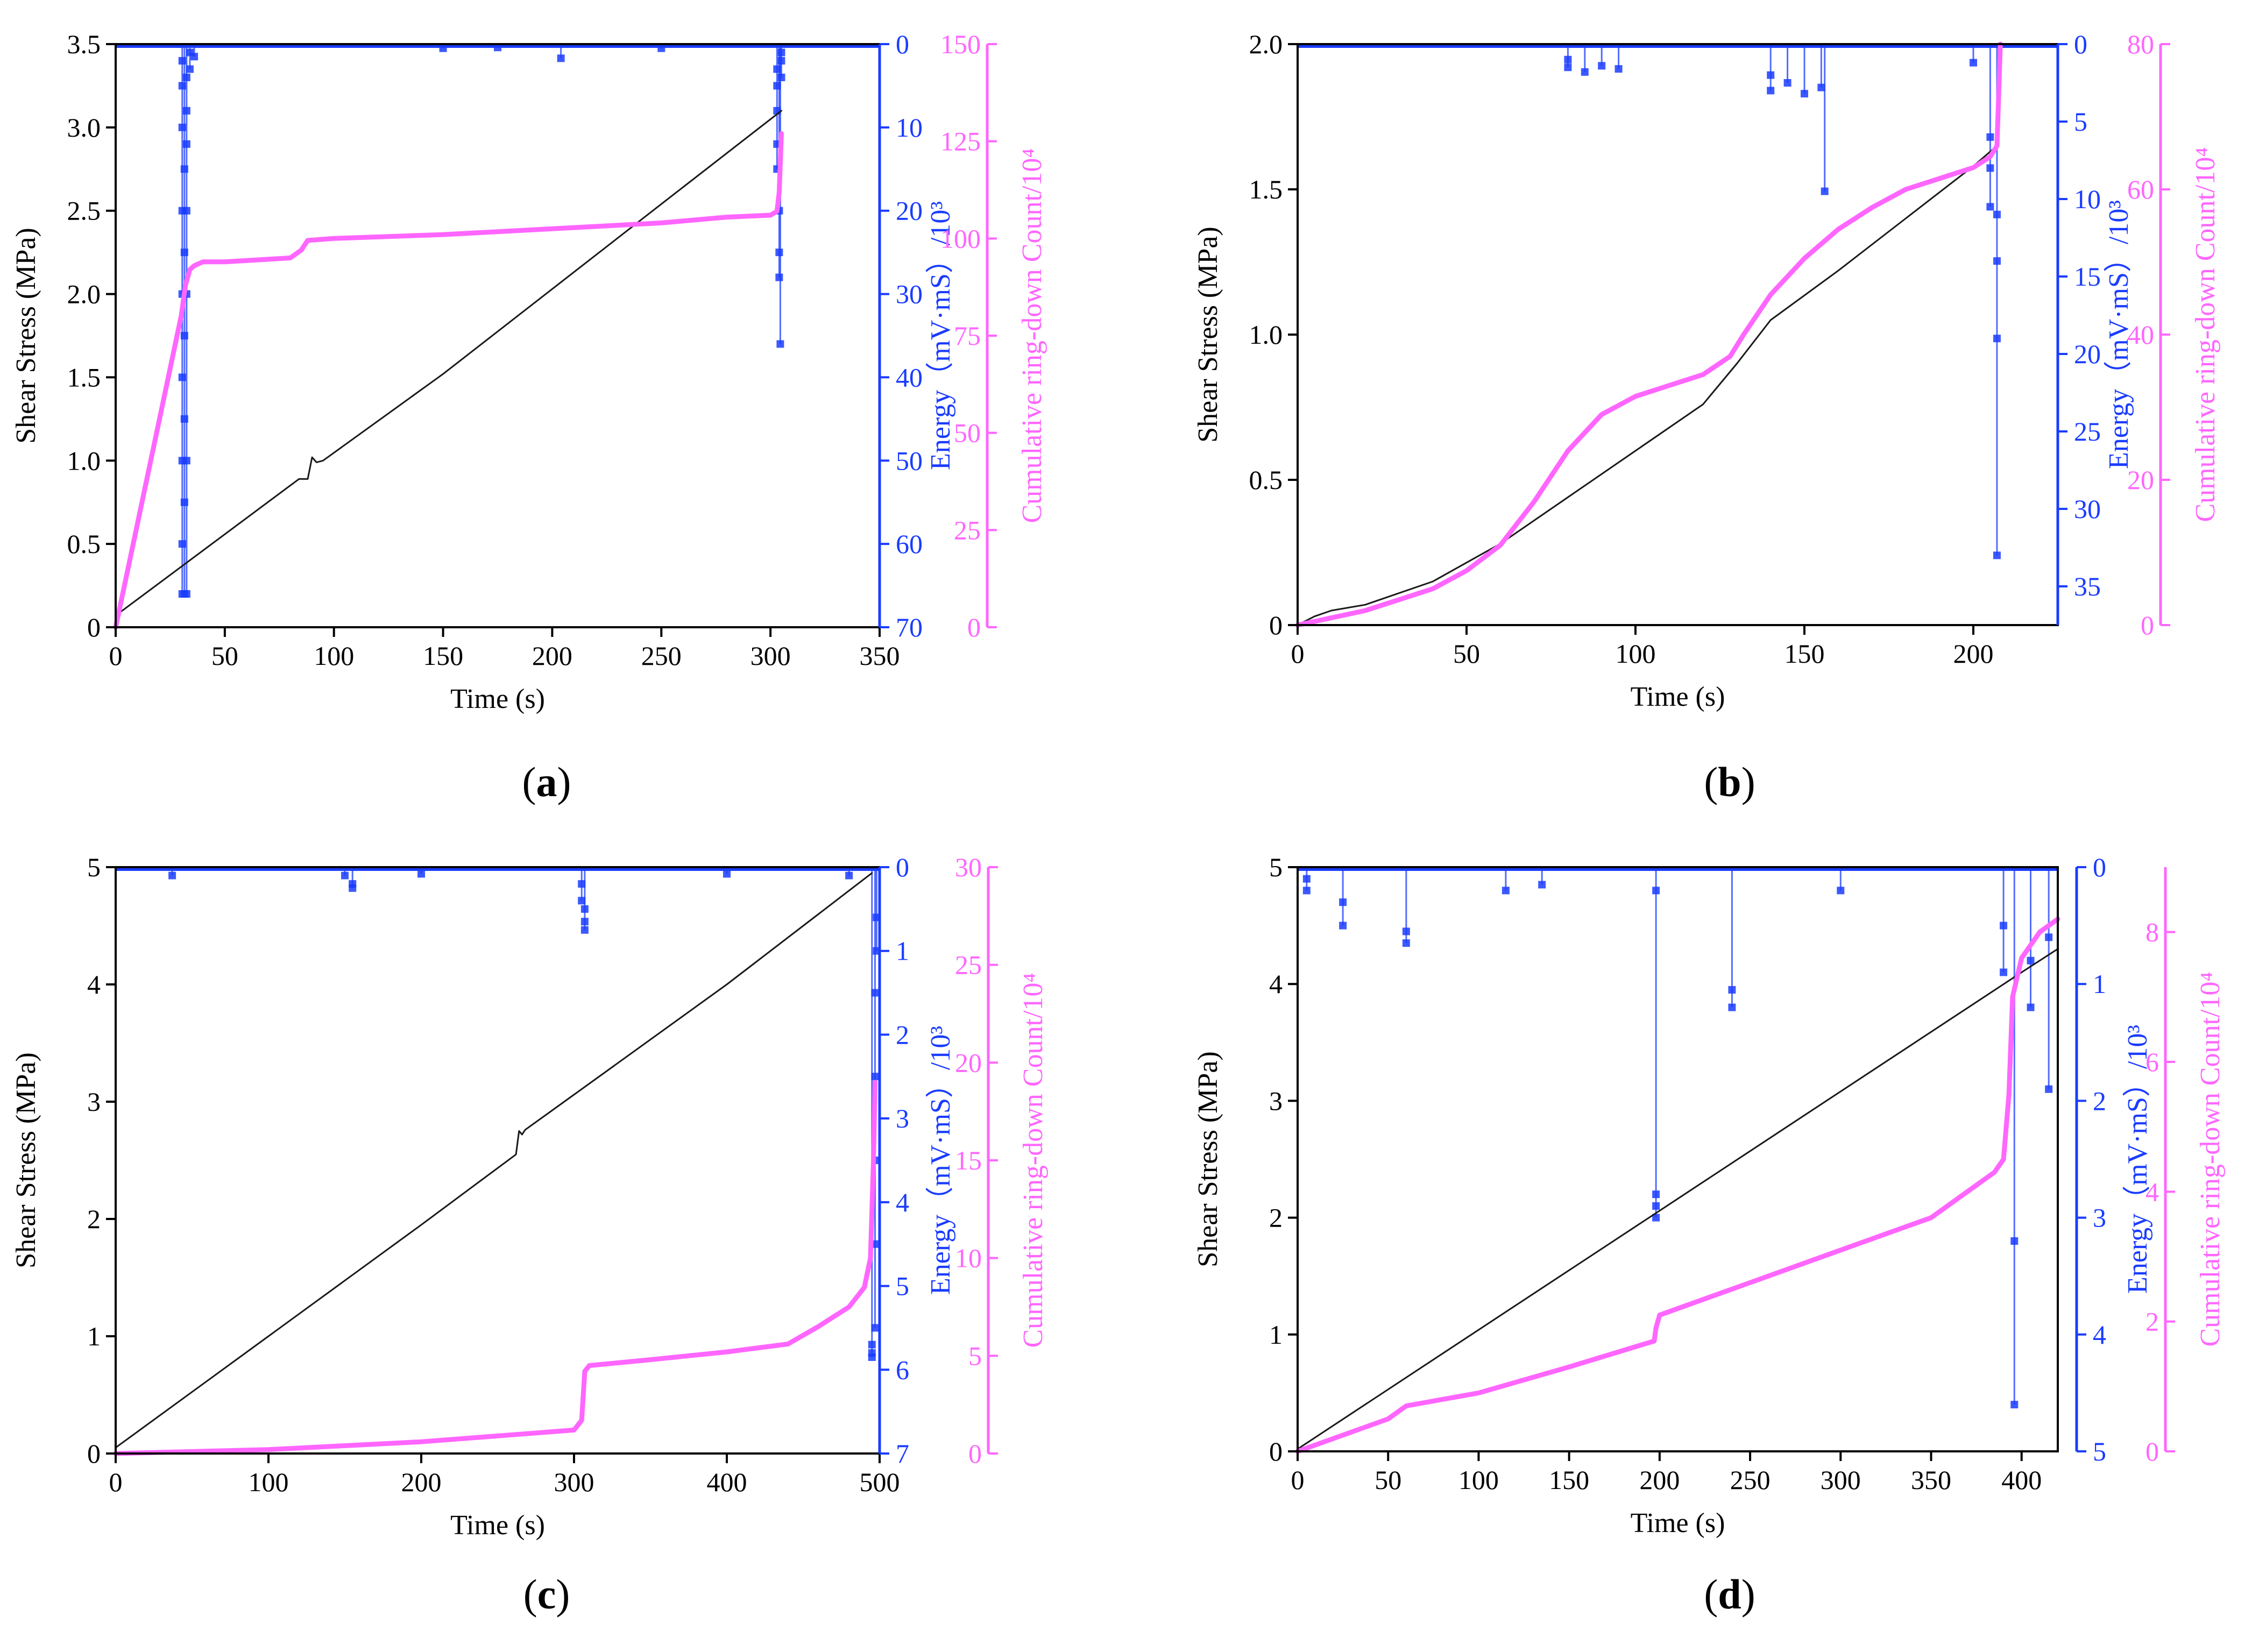 The width and height of the screenshot is (2259, 1652). Describe the element at coordinates (2099, 1451) in the screenshot. I see `panel-d-energy-tick-label-5: 5` at that location.